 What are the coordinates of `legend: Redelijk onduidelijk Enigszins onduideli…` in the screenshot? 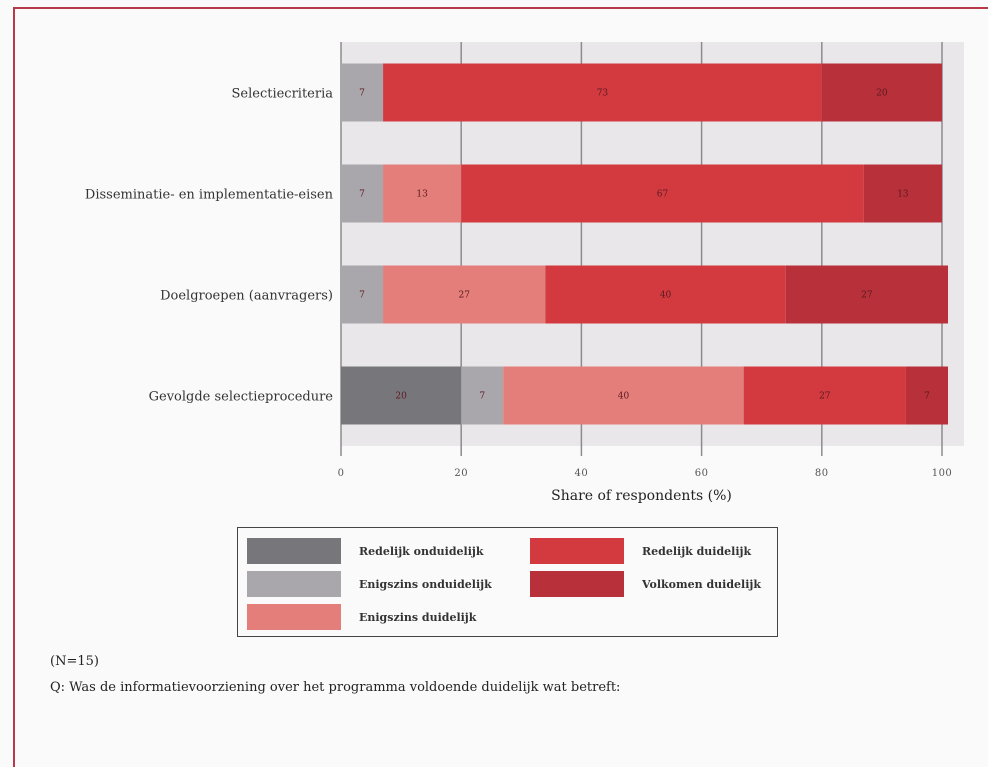 It's located at (507, 582).